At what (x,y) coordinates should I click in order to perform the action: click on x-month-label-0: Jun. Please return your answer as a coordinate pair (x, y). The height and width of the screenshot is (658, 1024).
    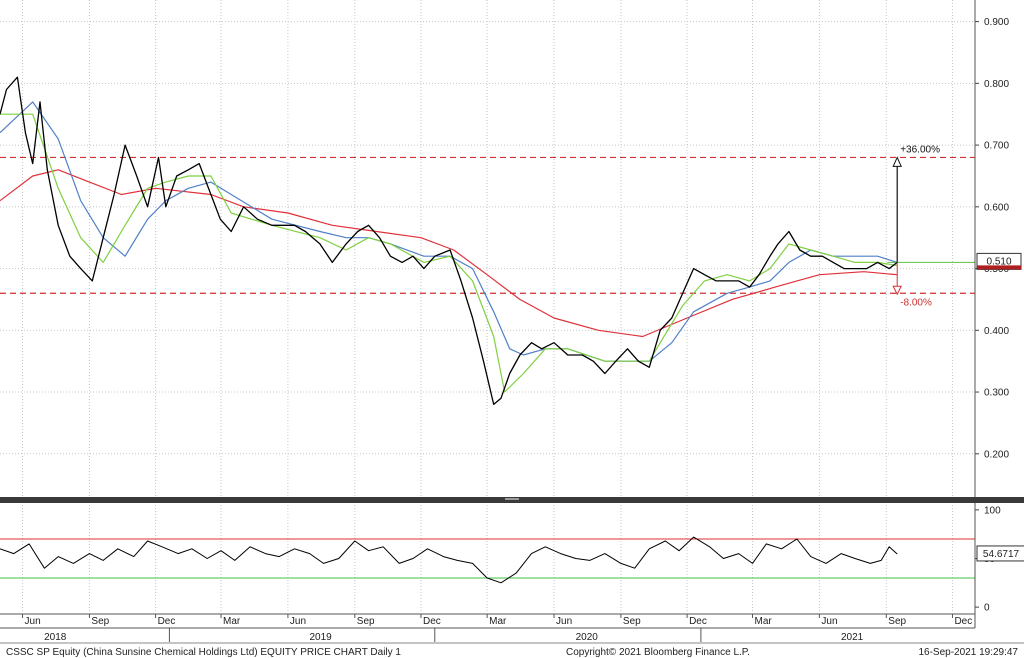
    Looking at the image, I should click on (33, 621).